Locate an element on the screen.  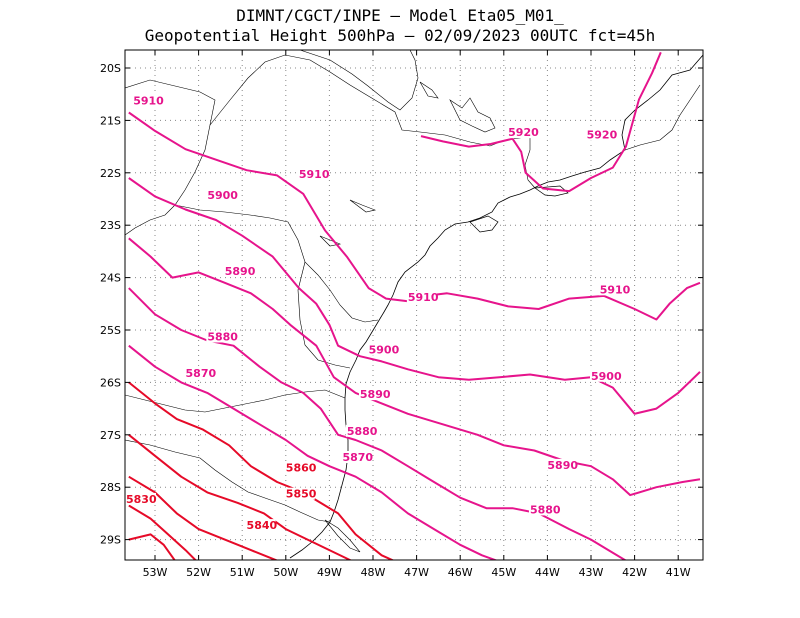
contour-label: 5840 is located at coordinates (262, 525).